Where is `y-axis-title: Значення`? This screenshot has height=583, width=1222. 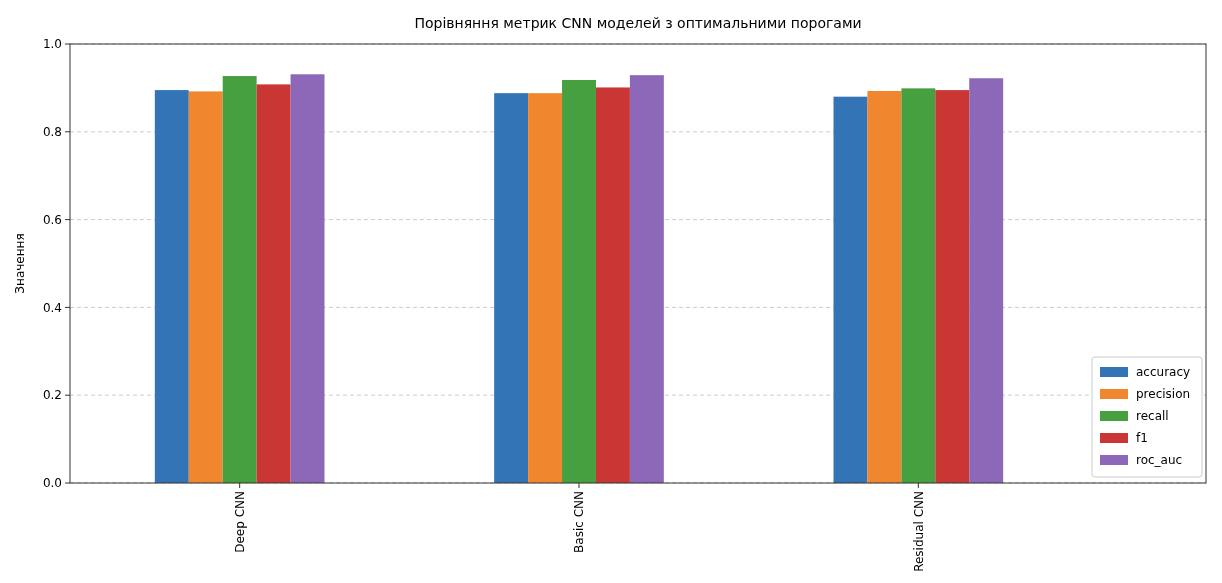 y-axis-title: Значення is located at coordinates (20, 263).